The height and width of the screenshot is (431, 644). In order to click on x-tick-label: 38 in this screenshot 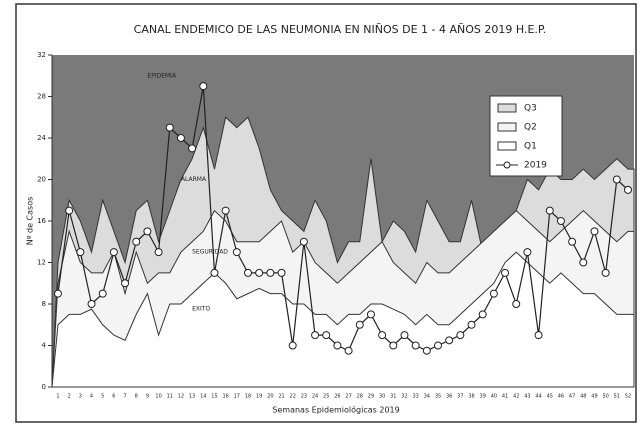, I will do `click(471, 397)`.